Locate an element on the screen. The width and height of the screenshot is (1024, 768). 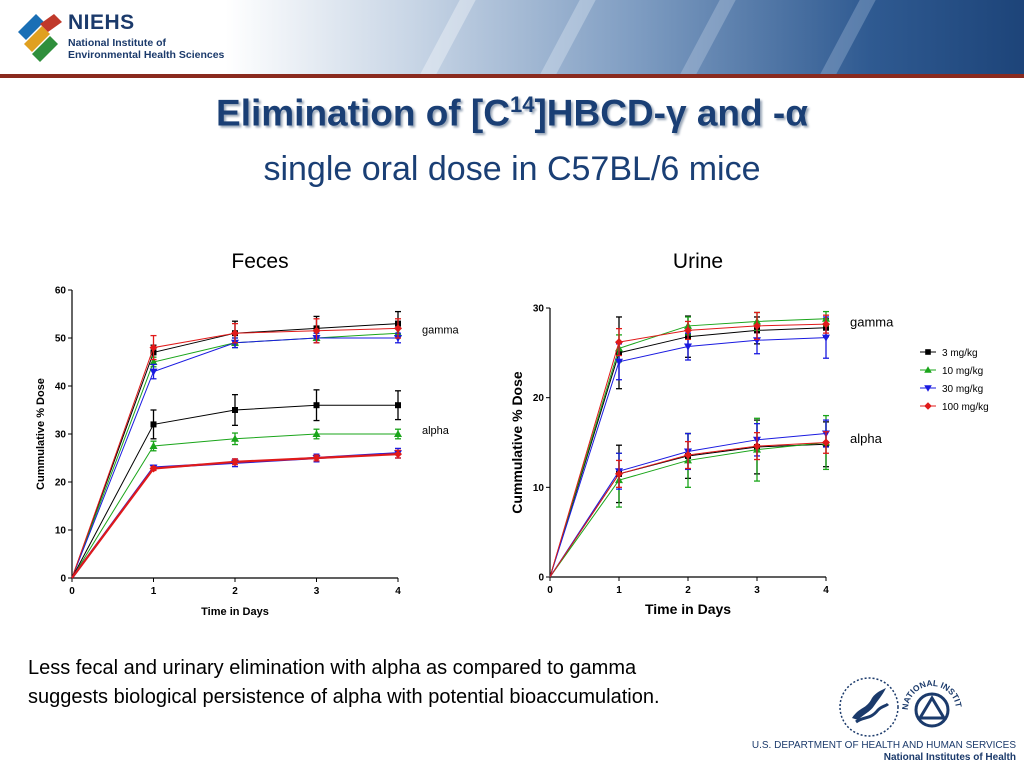
x-tick-label: 2 is located at coordinates (235, 591).